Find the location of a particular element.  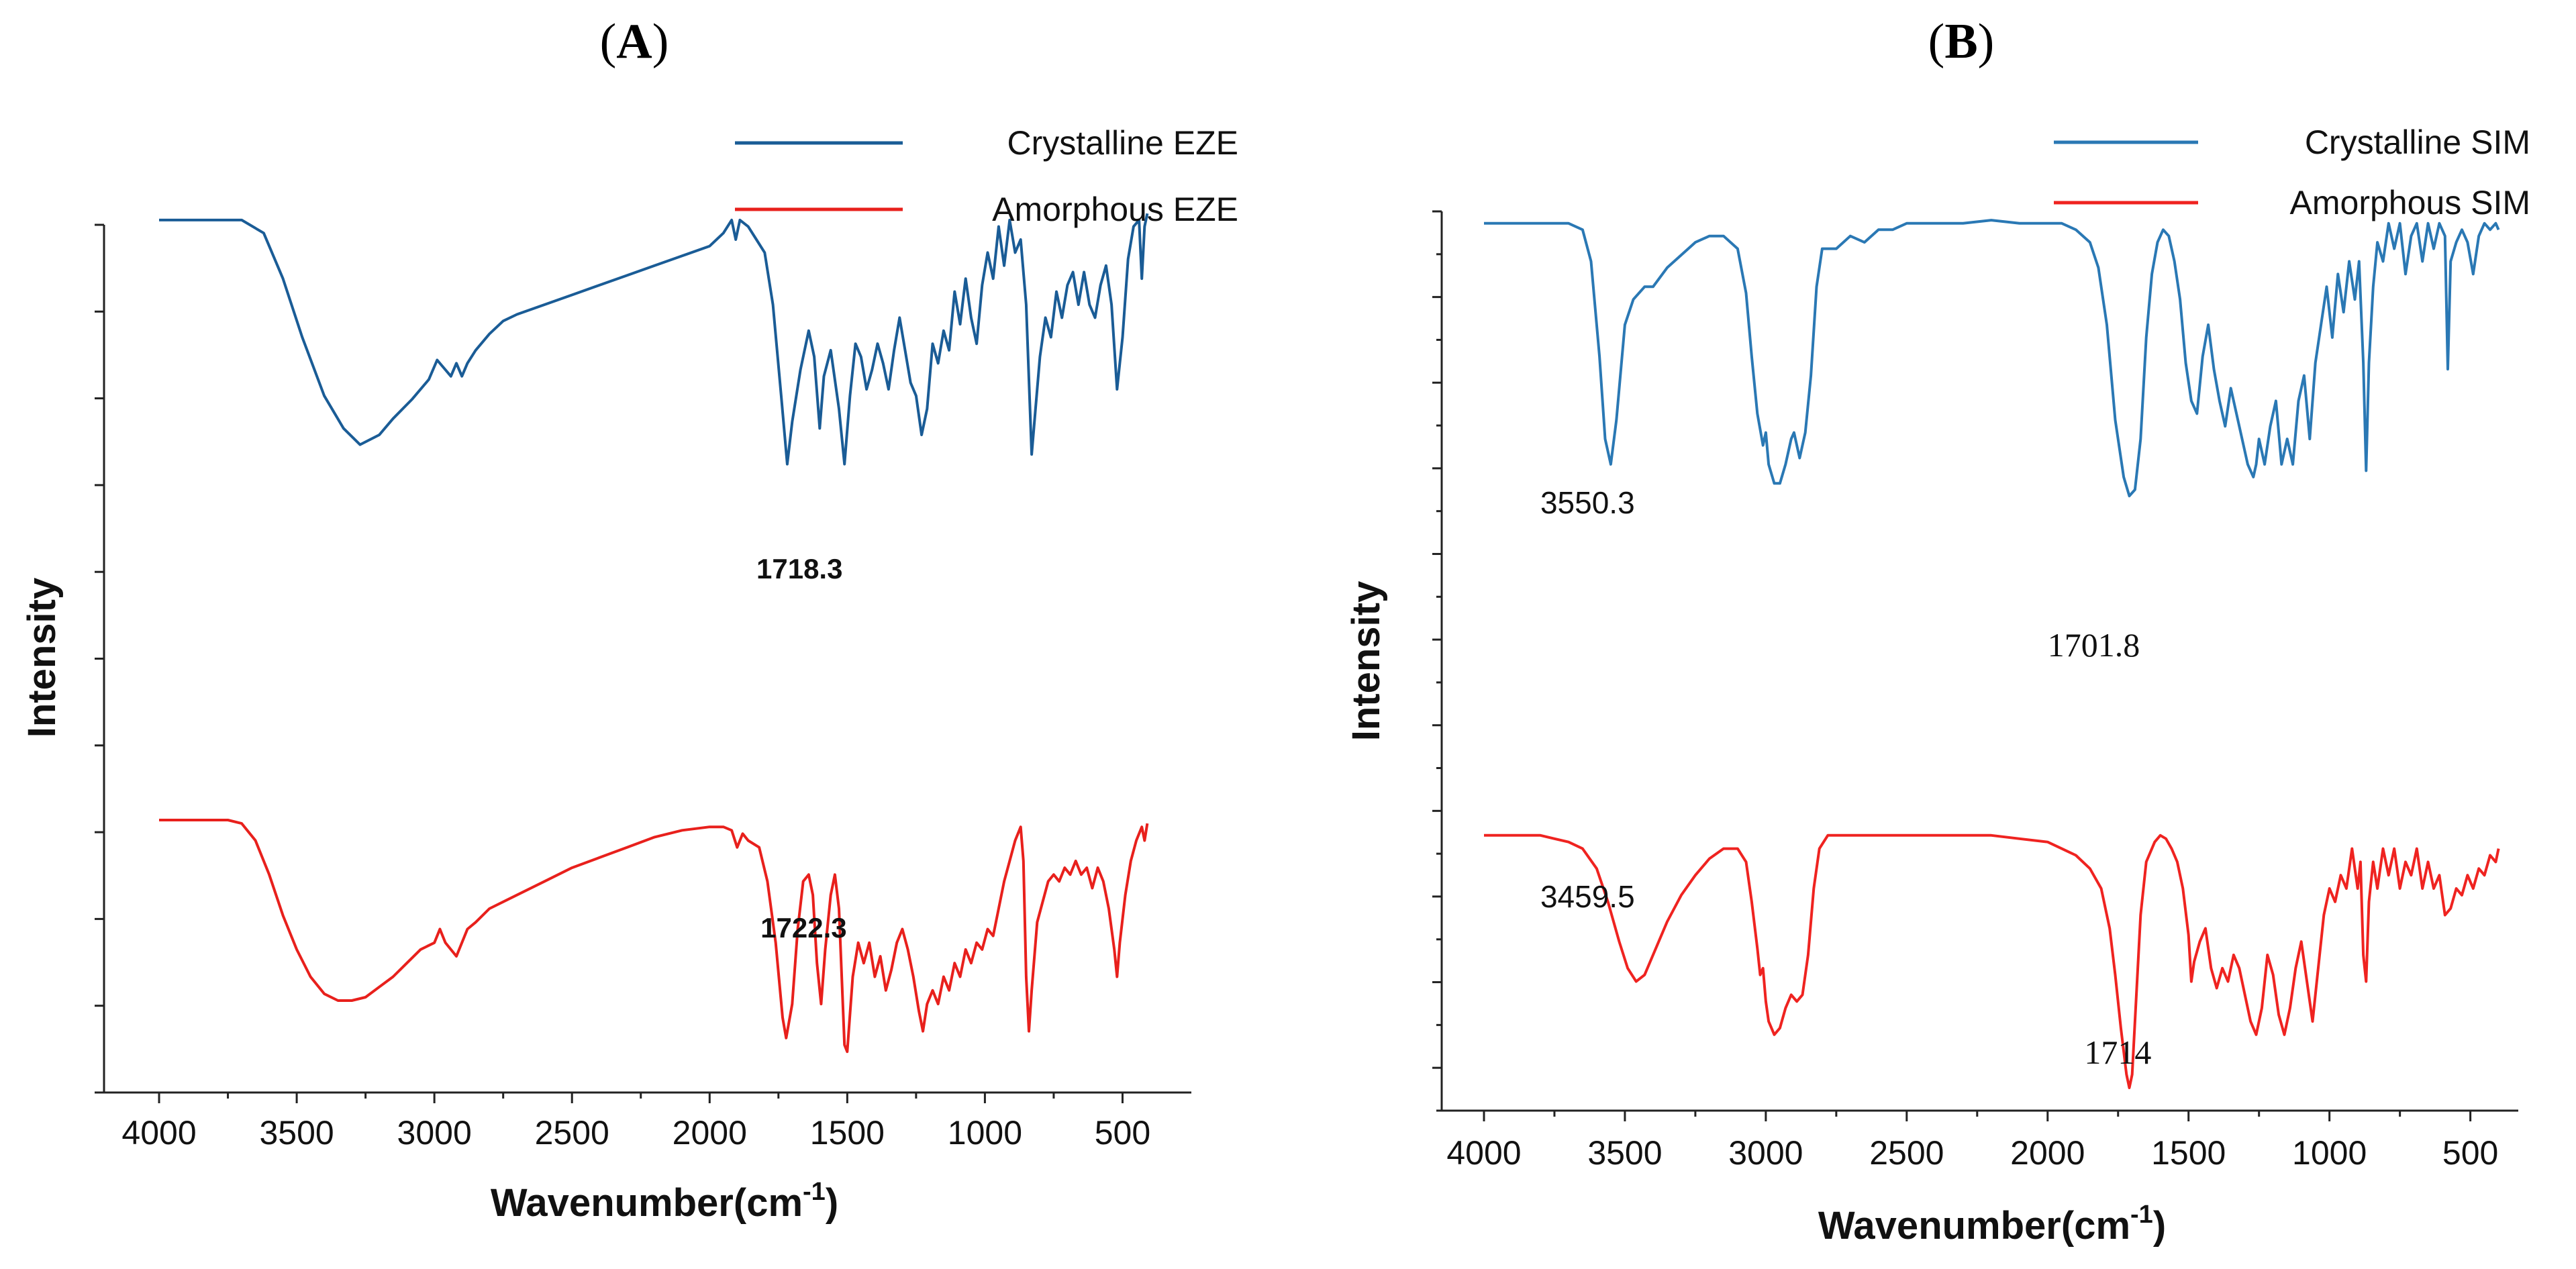

panel-b-xlabel-end: ) is located at coordinates (2159, 1226).